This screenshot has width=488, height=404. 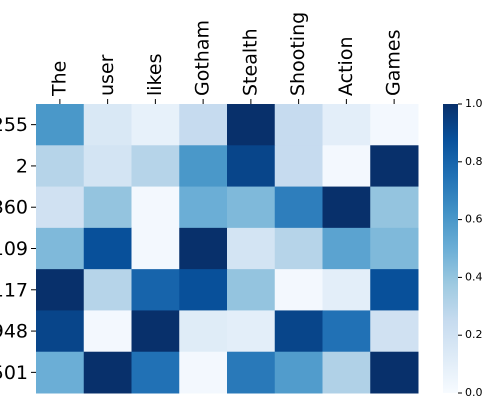 What do you see at coordinates (107, 75) in the screenshot?
I see `x-tick-label: user` at bounding box center [107, 75].